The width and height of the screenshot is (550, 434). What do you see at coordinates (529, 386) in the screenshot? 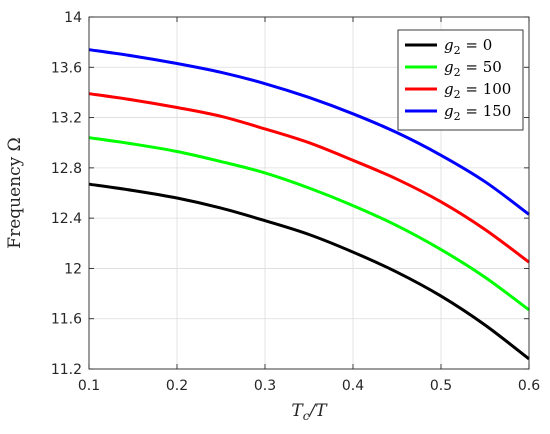
I see `x-tick-label: 0.6` at bounding box center [529, 386].